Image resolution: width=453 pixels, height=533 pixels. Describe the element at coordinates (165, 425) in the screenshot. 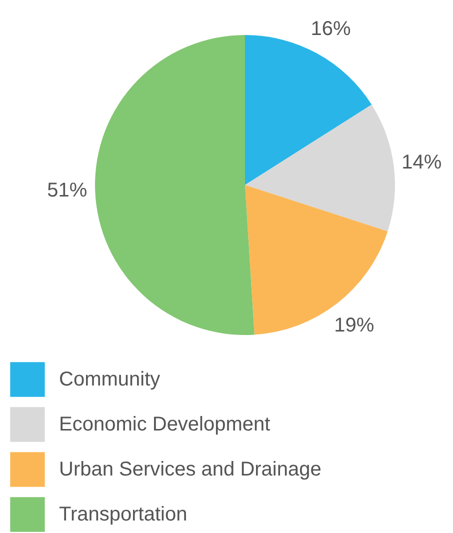

I see `legend-label: Economic Development` at that location.